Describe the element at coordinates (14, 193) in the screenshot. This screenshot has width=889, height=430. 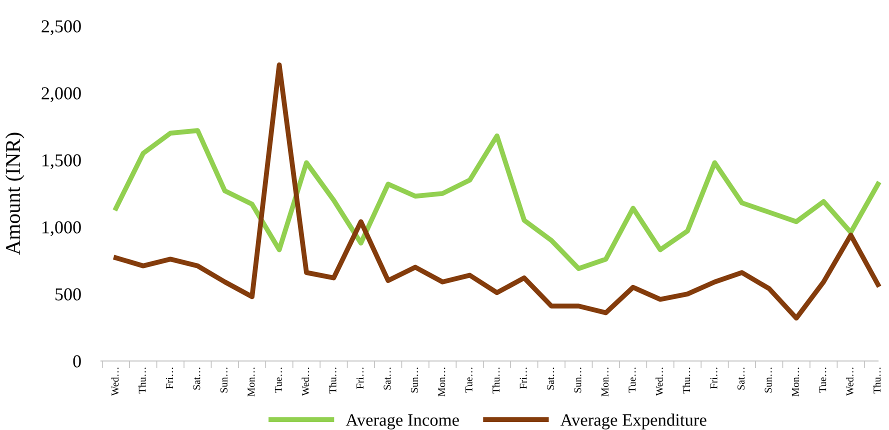
I see `y-axis-title: Amount (INR)` at that location.